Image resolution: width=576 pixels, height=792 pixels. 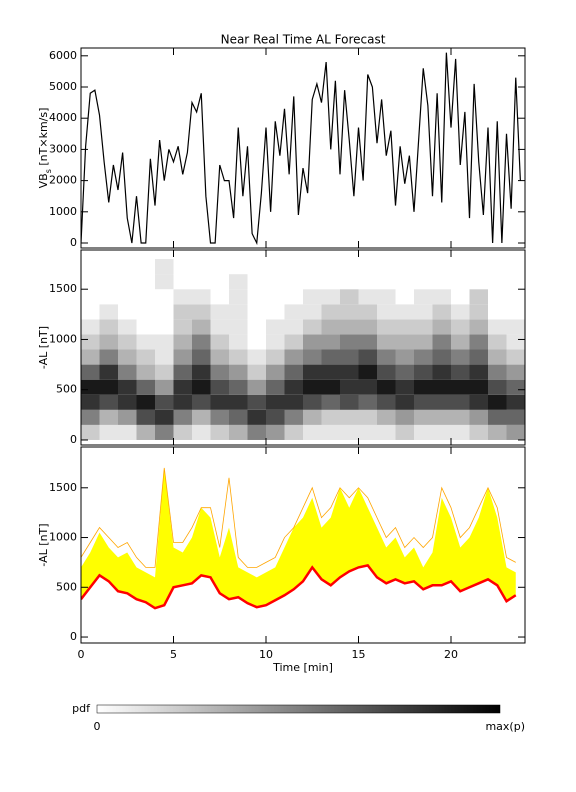 What do you see at coordinates (303, 40) in the screenshot?
I see `chart-title: Near Real Time AL Forecast` at bounding box center [303, 40].